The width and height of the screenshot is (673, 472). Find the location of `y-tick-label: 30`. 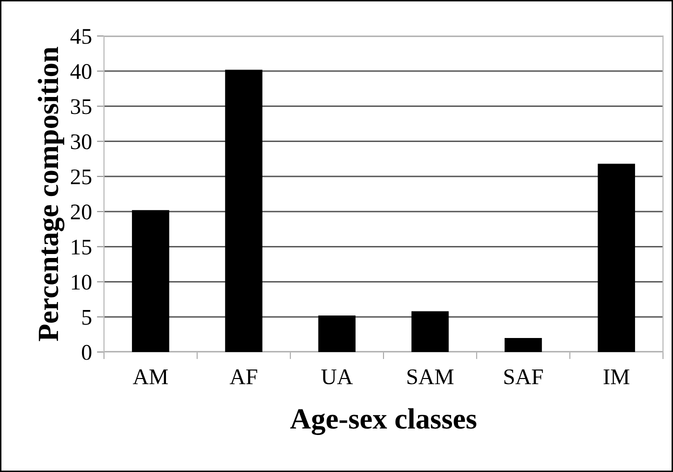

y-tick-label: 30 is located at coordinates (81, 142).